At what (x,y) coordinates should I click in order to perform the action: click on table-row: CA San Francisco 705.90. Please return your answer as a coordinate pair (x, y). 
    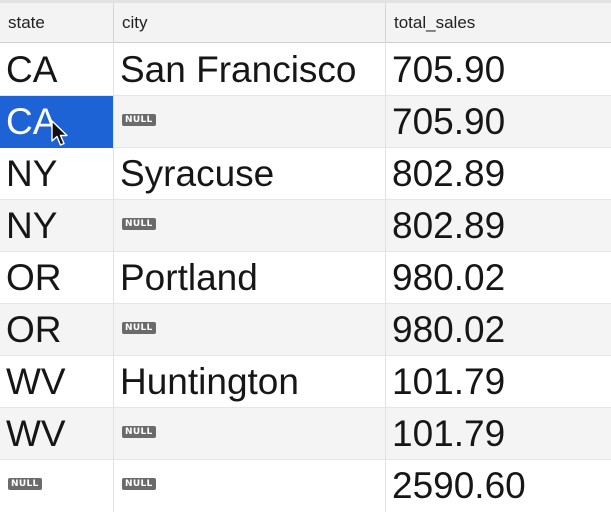
    Looking at the image, I should click on (305, 70).